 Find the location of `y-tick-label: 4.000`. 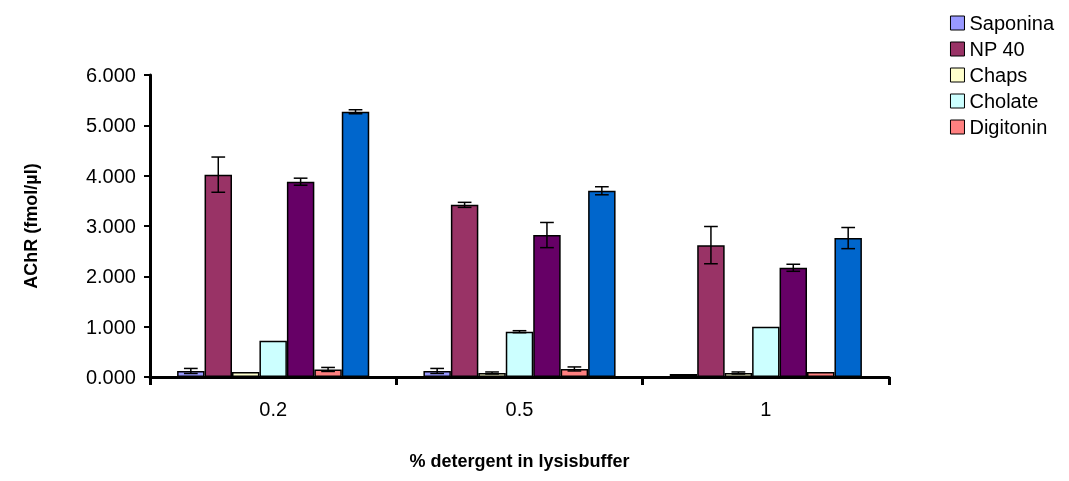

y-tick-label: 4.000 is located at coordinates (110, 175).